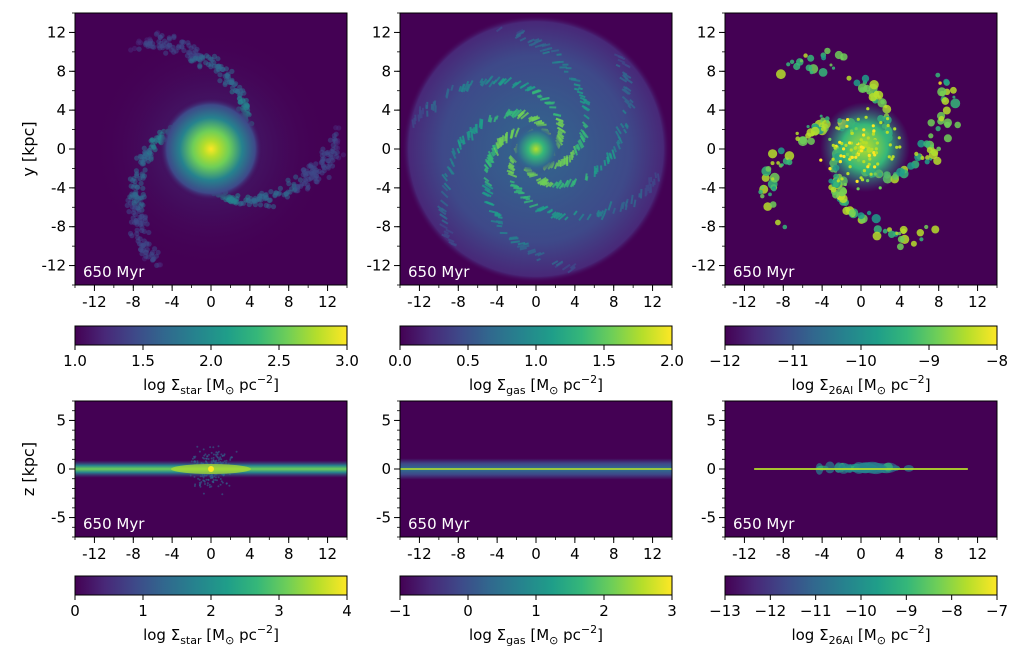 This screenshot has width=1024, height=650. I want to click on y-tick-label: 0, so click(61, 149).